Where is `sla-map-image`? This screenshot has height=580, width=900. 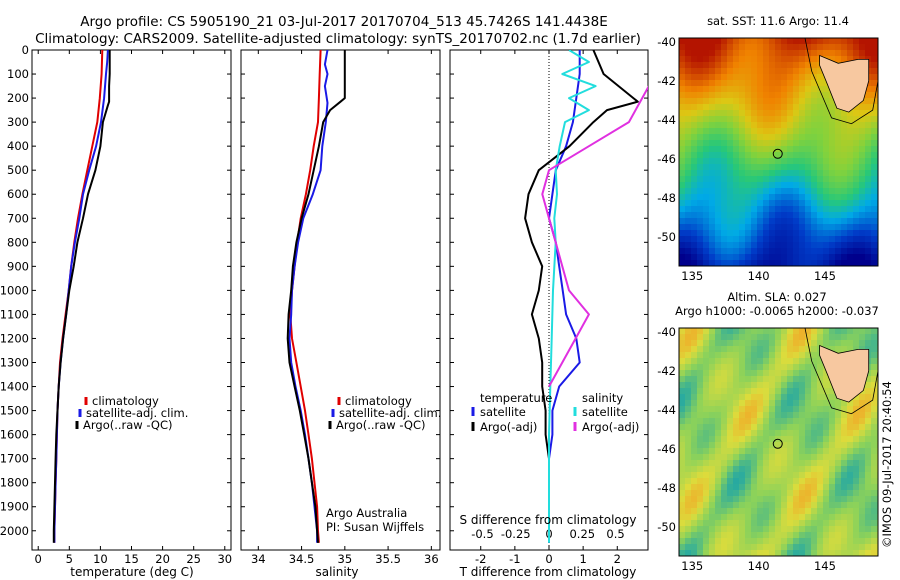
sla-map-image is located at coordinates (778, 442).